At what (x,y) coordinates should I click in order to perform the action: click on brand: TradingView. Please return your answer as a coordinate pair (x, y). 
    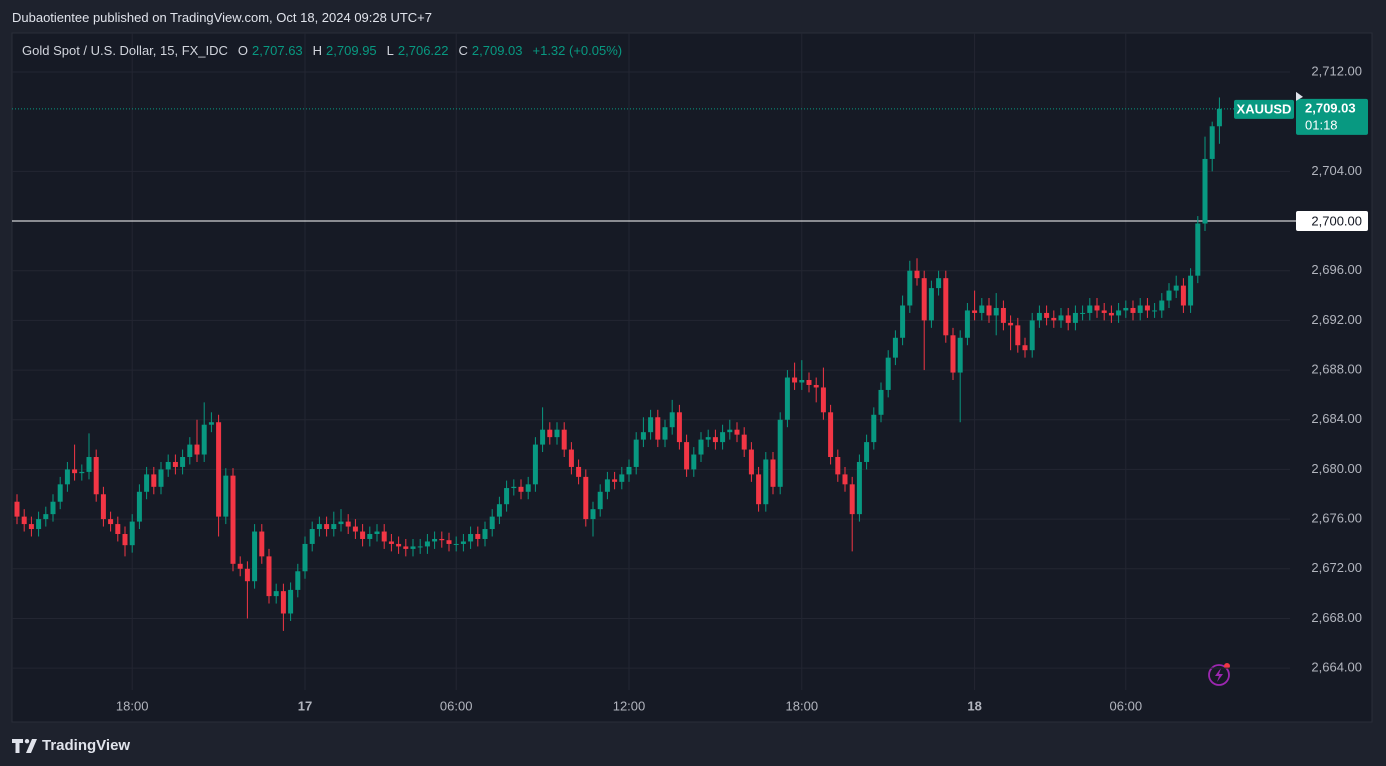
    Looking at the image, I should click on (71, 745).